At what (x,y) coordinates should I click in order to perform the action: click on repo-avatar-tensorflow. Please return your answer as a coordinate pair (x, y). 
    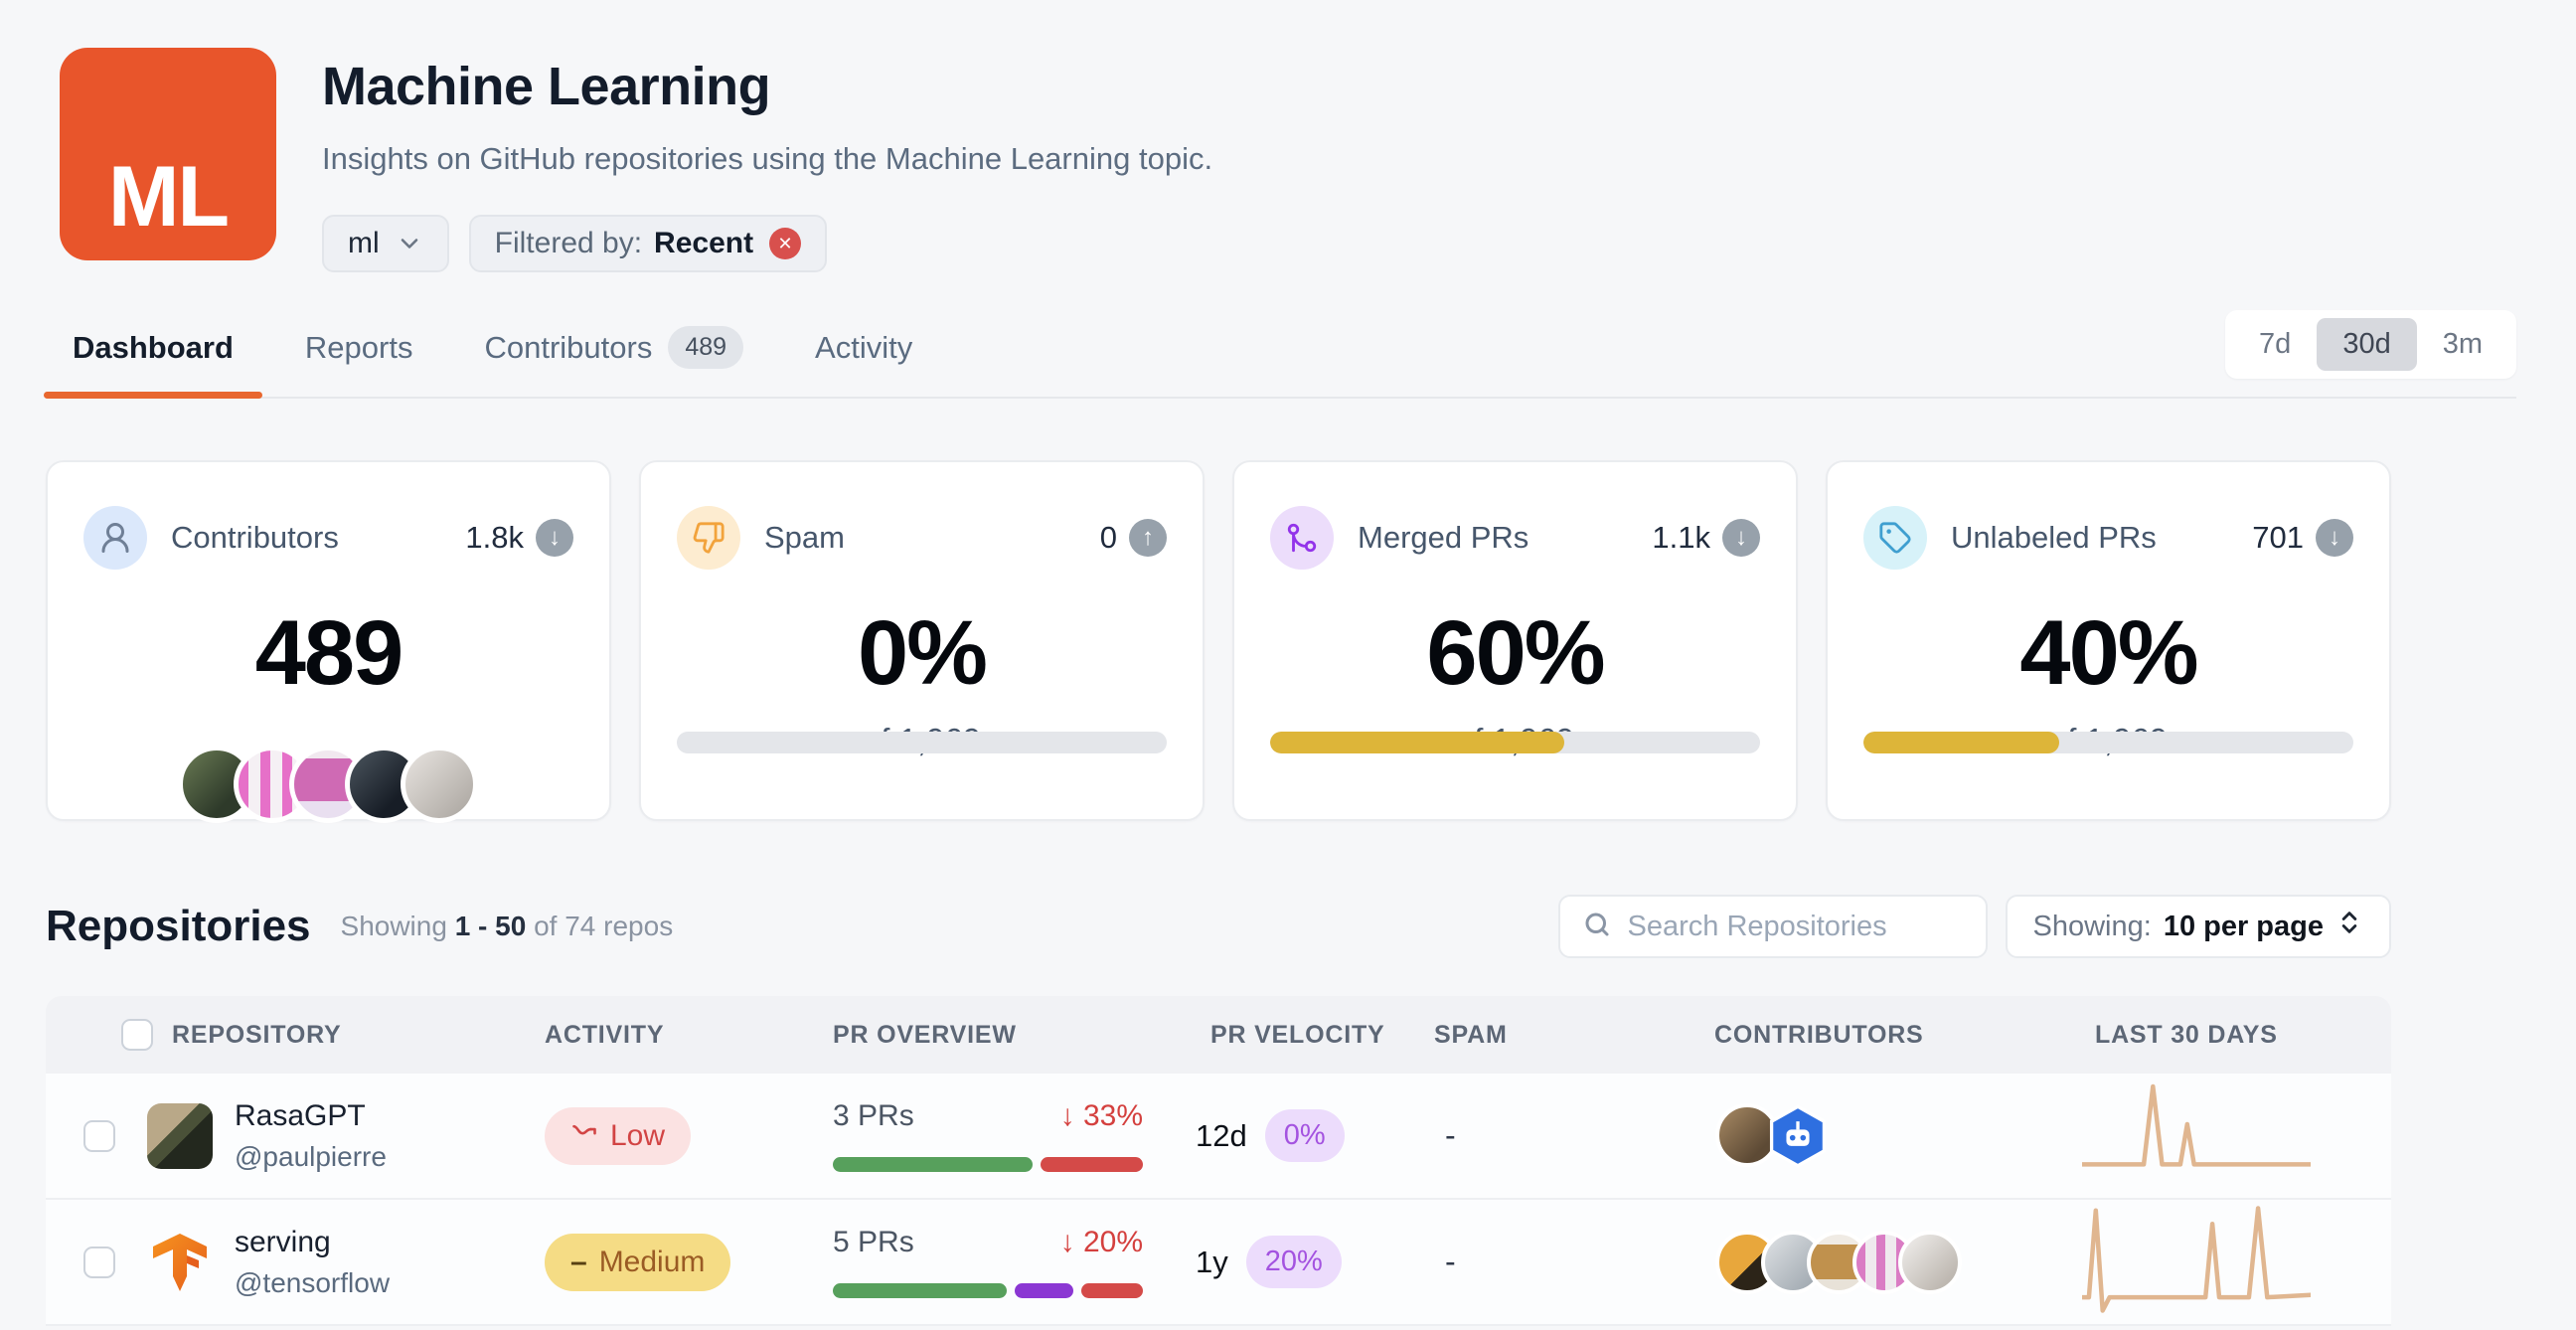
    Looking at the image, I should click on (180, 1262).